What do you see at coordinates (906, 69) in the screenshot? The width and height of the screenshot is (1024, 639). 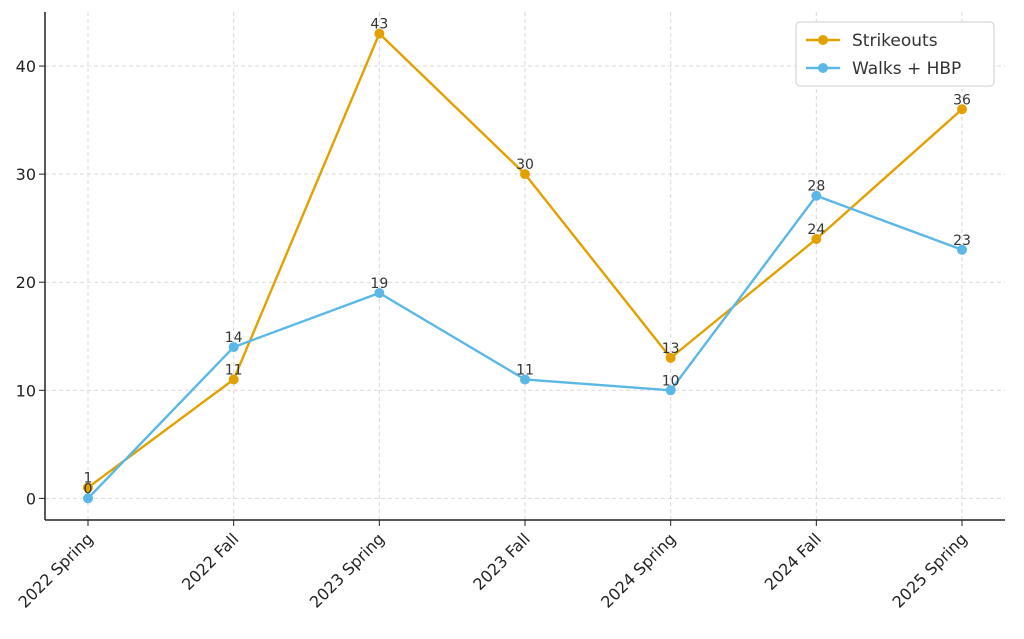 I see `legend-label: Walks + HBP` at bounding box center [906, 69].